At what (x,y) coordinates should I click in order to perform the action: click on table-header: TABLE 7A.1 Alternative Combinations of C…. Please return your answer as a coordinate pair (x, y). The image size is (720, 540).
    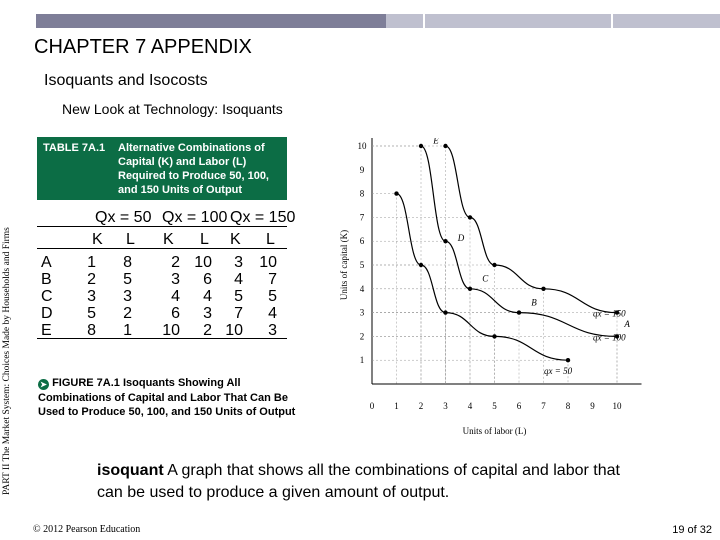
    Looking at the image, I should click on (162, 168).